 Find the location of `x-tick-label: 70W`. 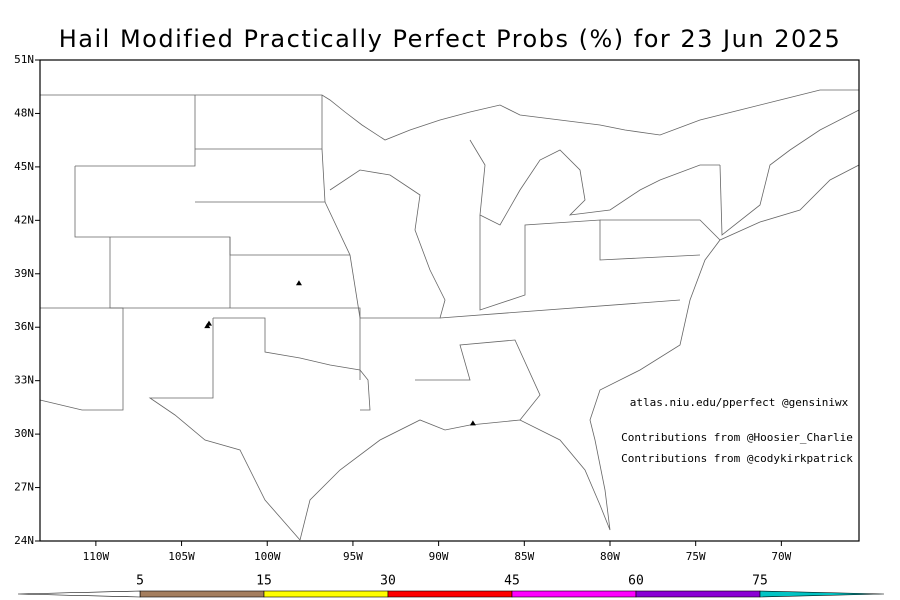

x-tick-label: 70W is located at coordinates (781, 556).